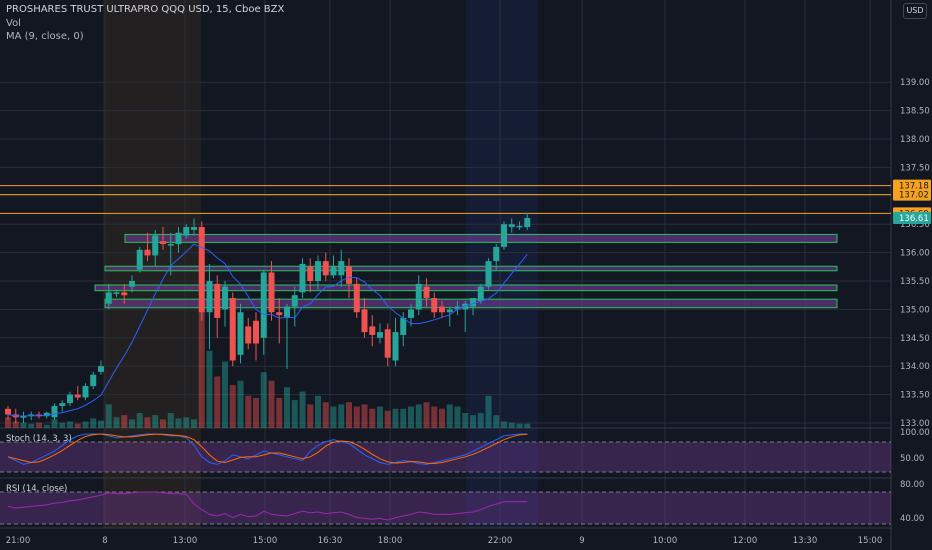  I want to click on zone-rectangle, so click(471, 268).